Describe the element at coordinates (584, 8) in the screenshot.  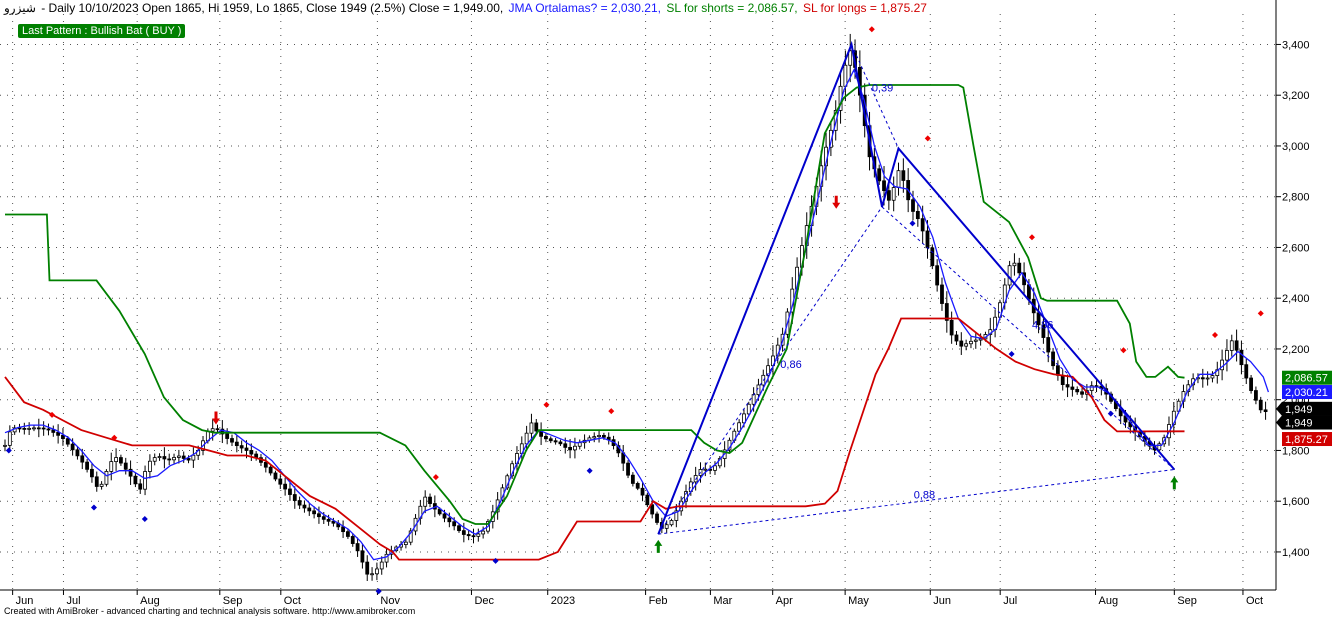
I see `header-jma: JMA Ortalamas? = 2,030.21,` at that location.